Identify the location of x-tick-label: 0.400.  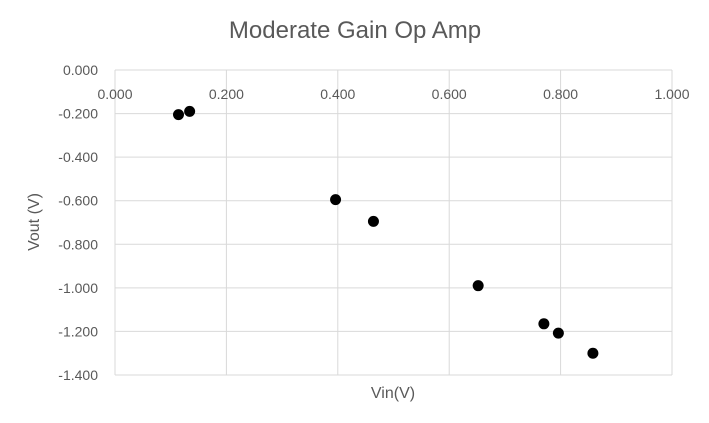
(337, 94).